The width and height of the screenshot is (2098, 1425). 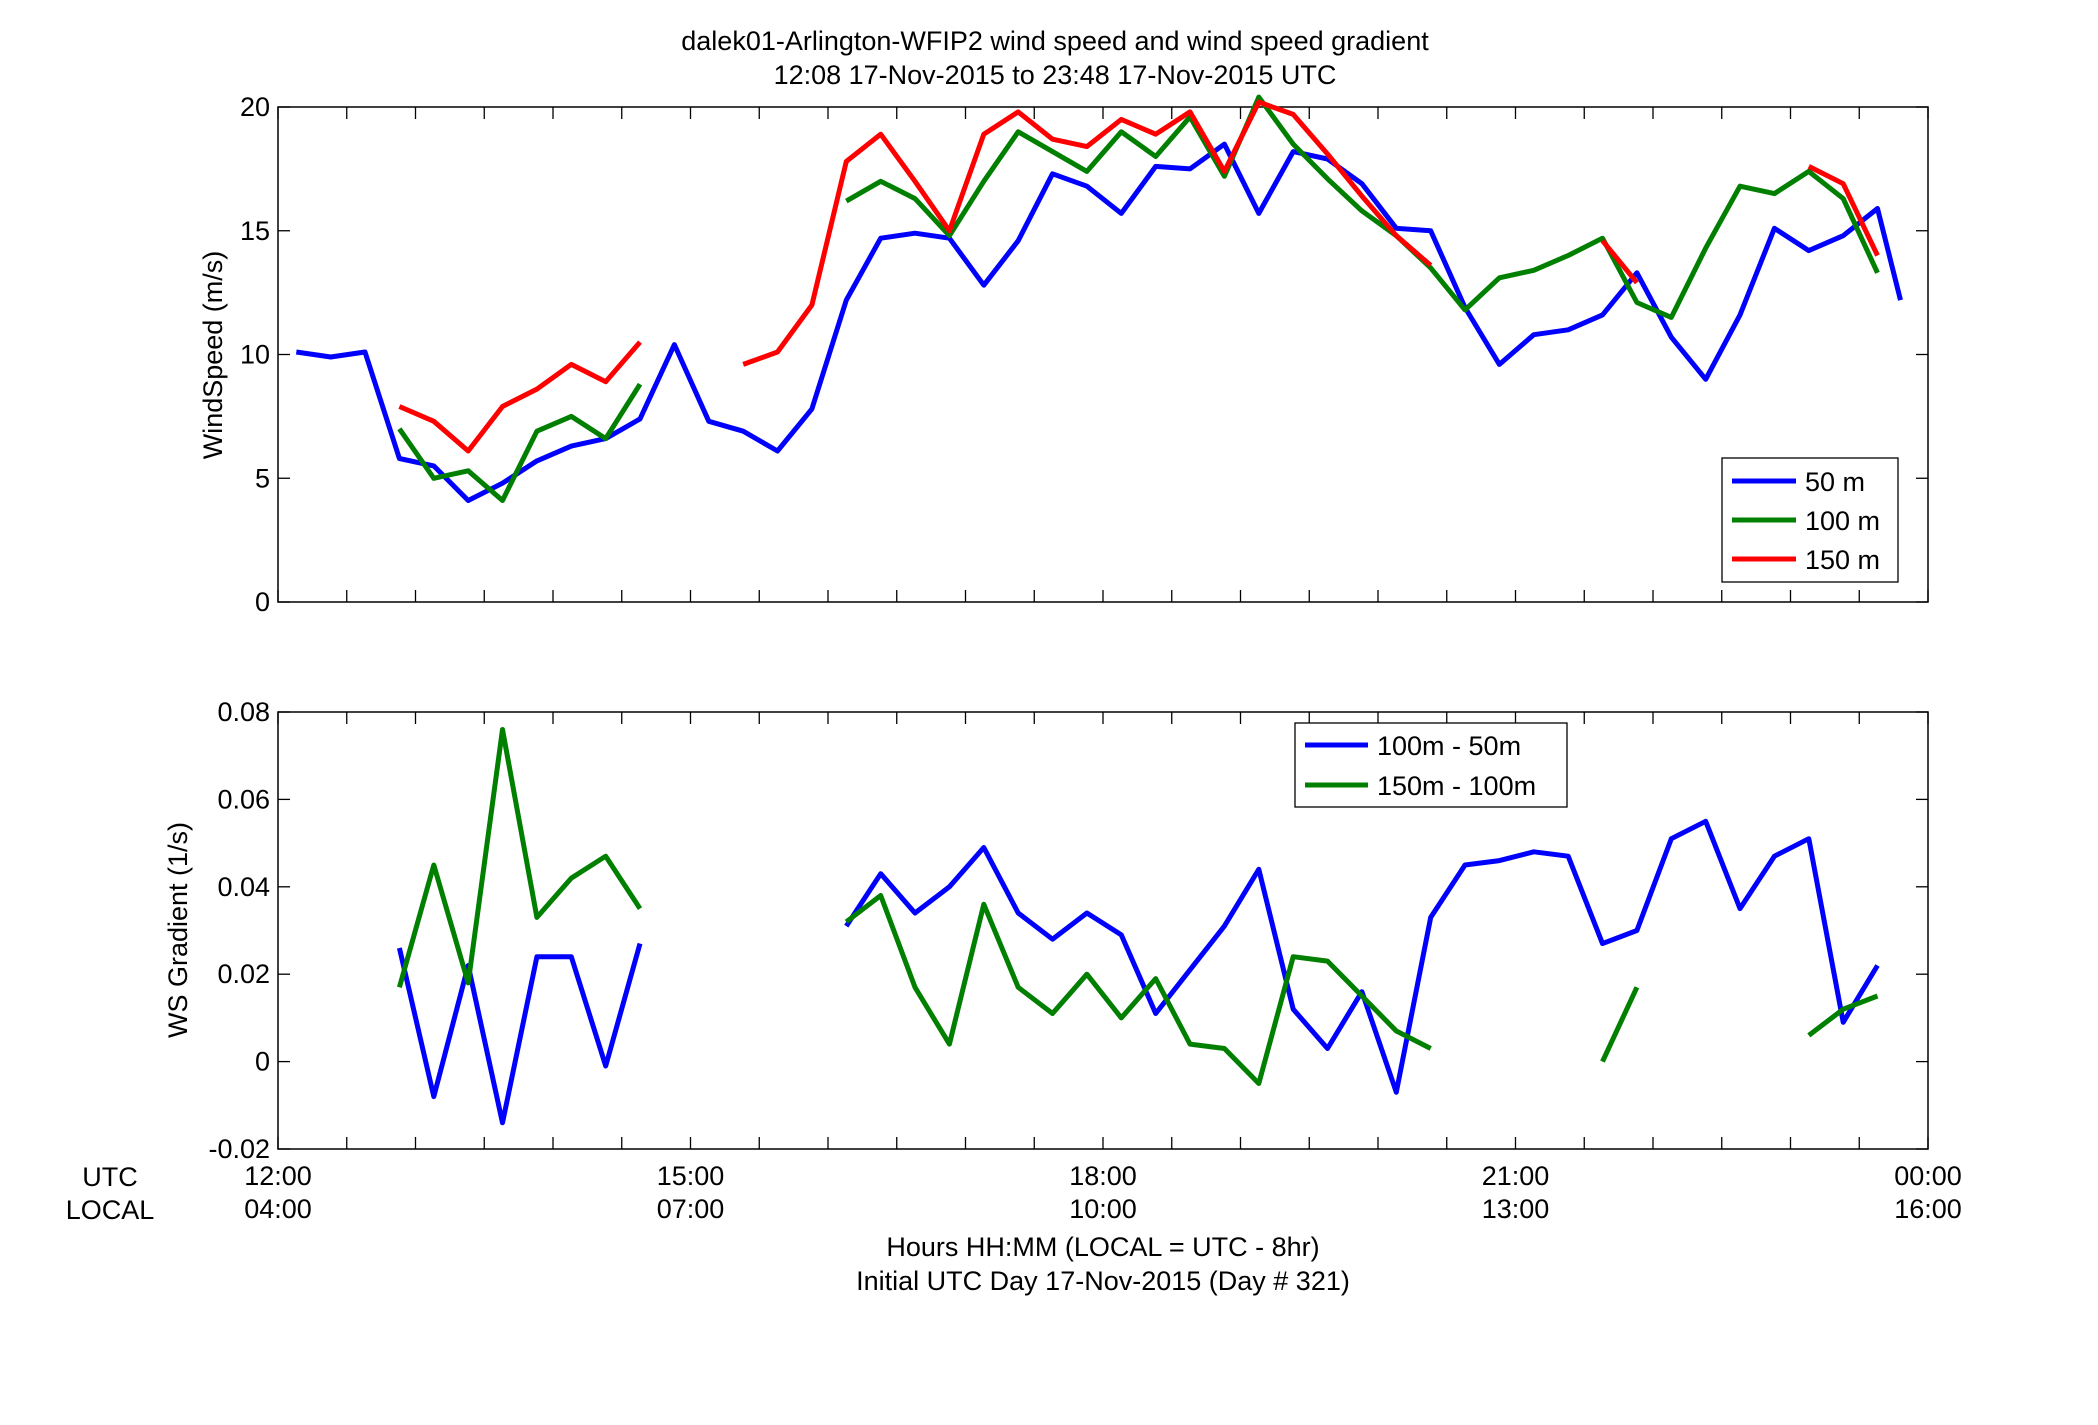 I want to click on xtick-label-utc: 12:00, so click(x=278, y=1176).